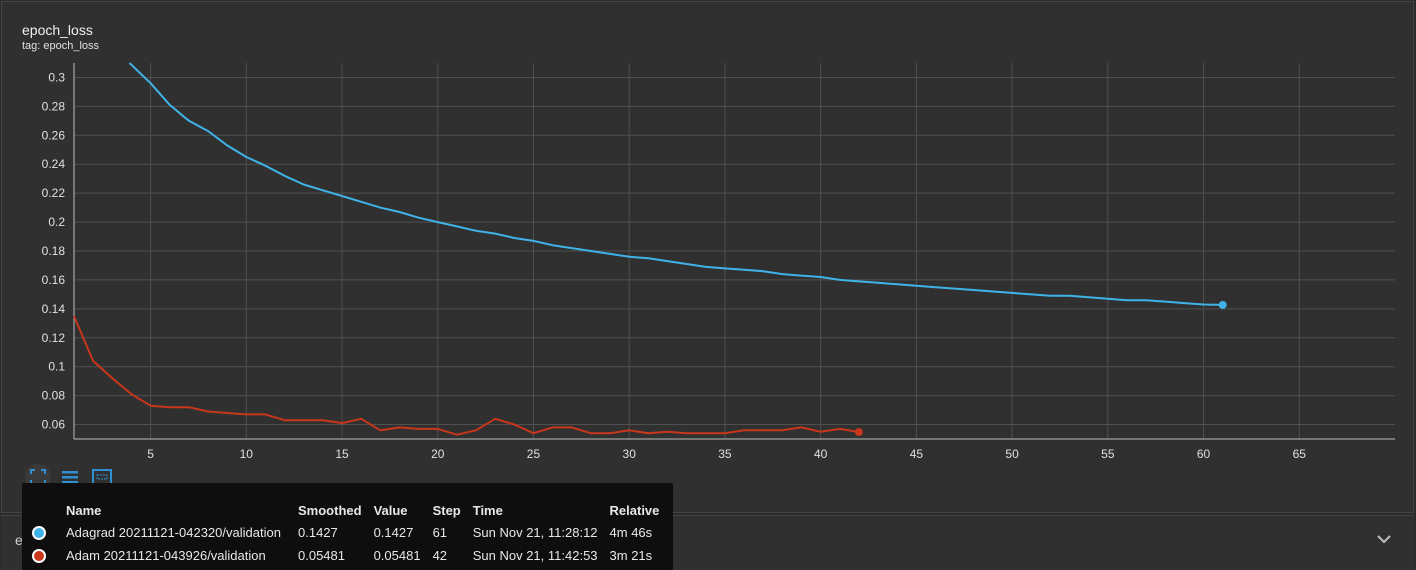  I want to click on x-tick-label: 10, so click(247, 454).